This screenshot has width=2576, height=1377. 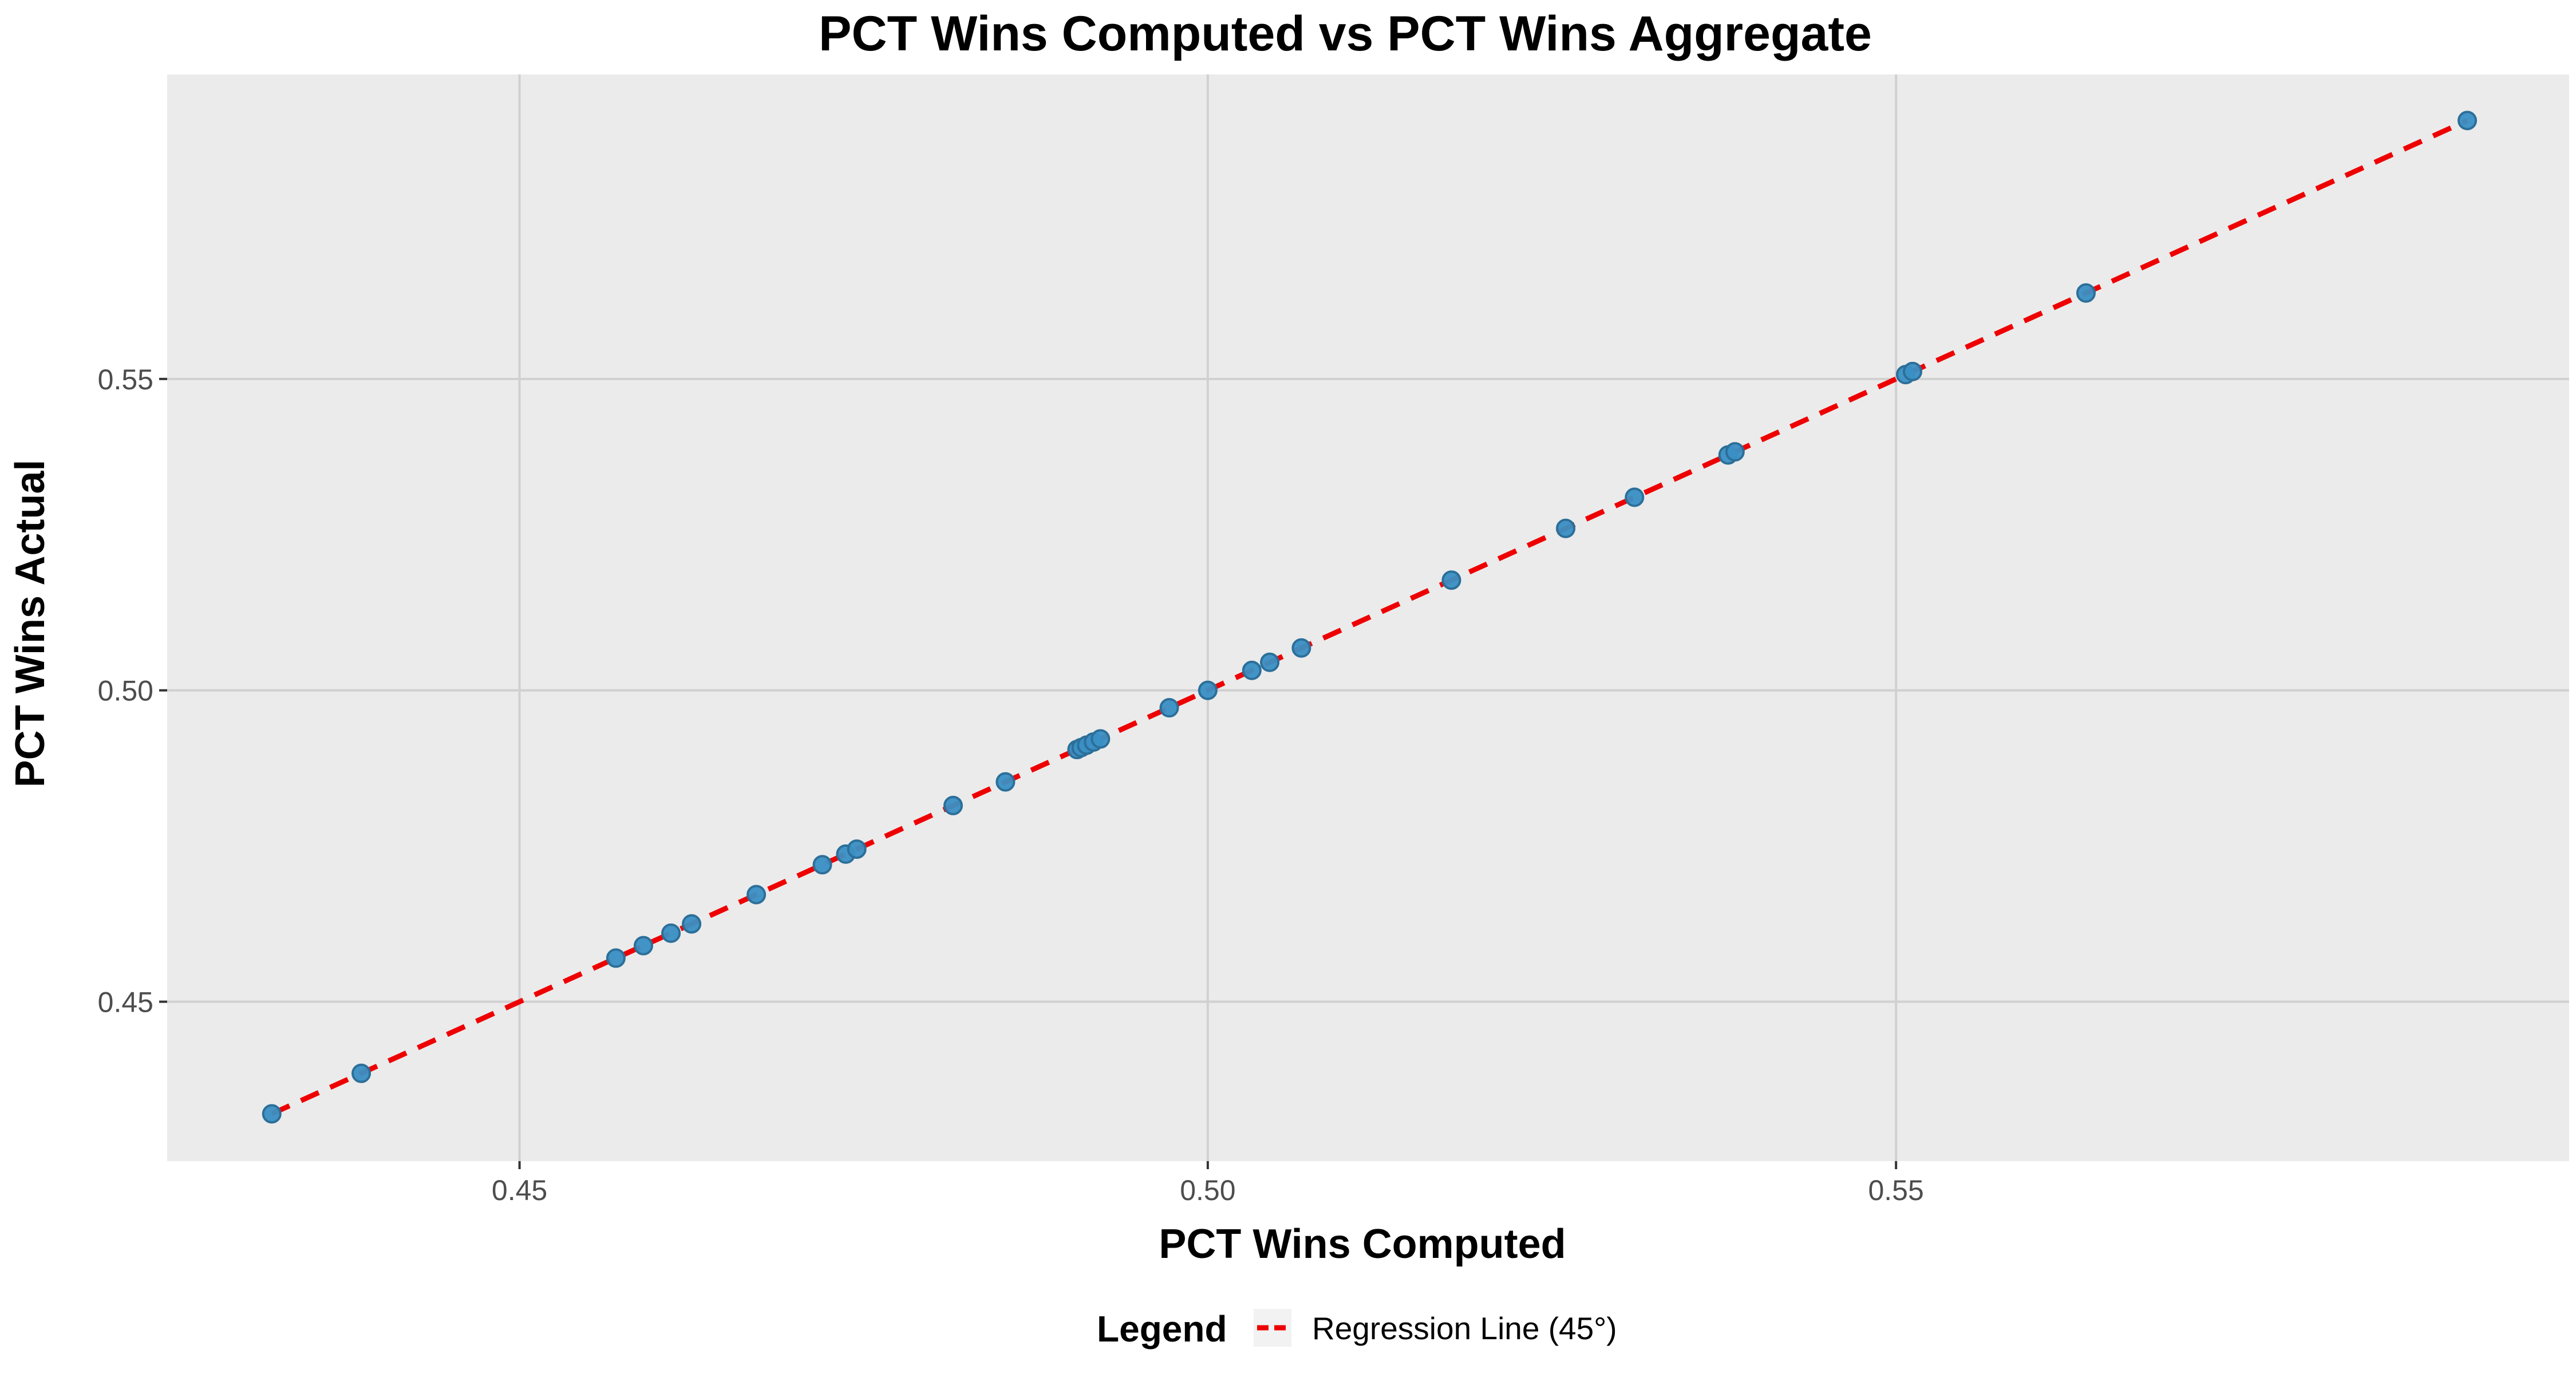 What do you see at coordinates (1345, 33) in the screenshot?
I see `chart-title: PCT Wins Computed vs PCT Wins Aggregate` at bounding box center [1345, 33].